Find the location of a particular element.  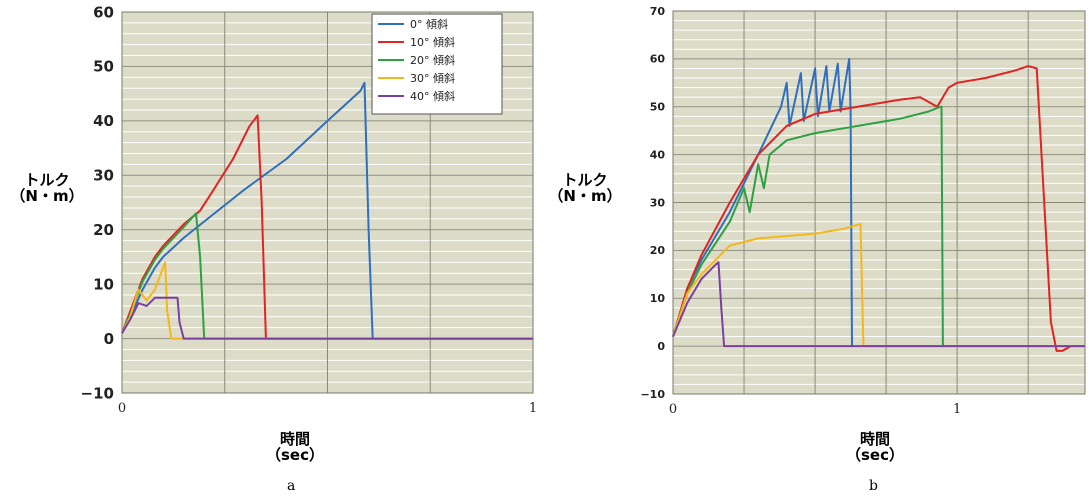

chart-b-y-tick-label: 50 is located at coordinates (658, 107).